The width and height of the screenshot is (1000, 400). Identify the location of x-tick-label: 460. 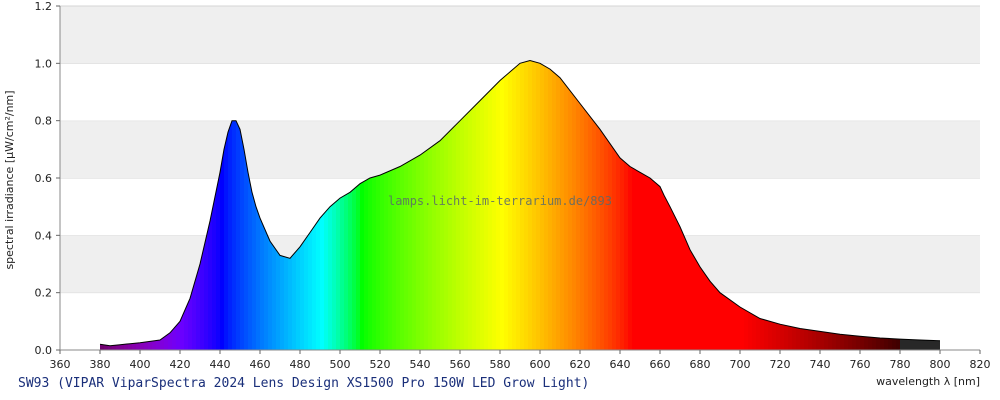
(260, 364).